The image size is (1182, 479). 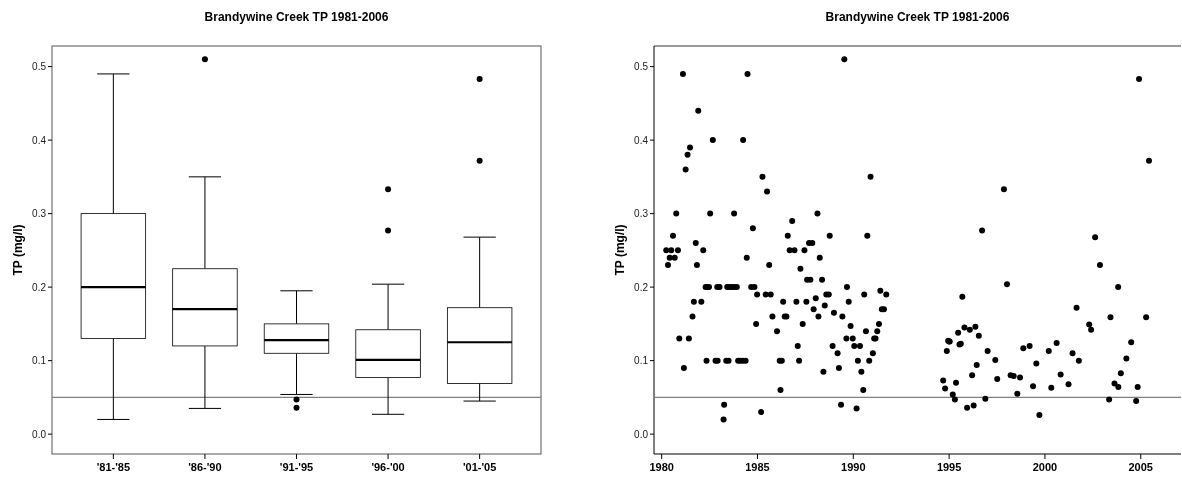 I want to click on x-tick-label: 1995, so click(x=949, y=467).